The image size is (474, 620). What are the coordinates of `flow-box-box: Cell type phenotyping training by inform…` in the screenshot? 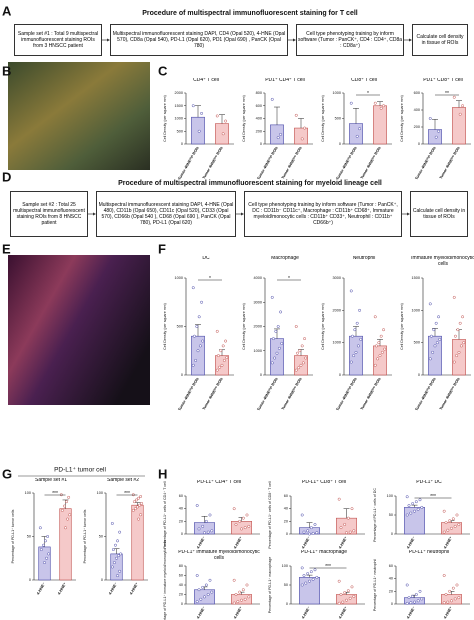 It's located at (323, 214).